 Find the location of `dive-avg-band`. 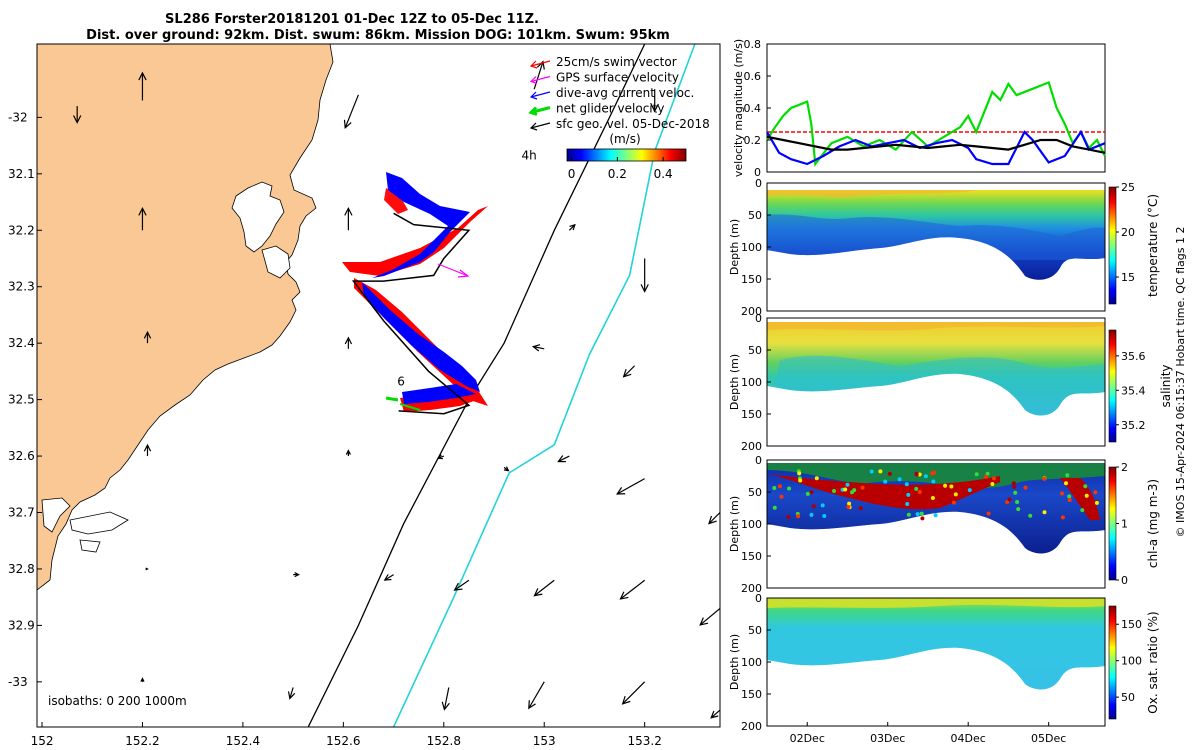

dive-avg-band is located at coordinates (421, 225).